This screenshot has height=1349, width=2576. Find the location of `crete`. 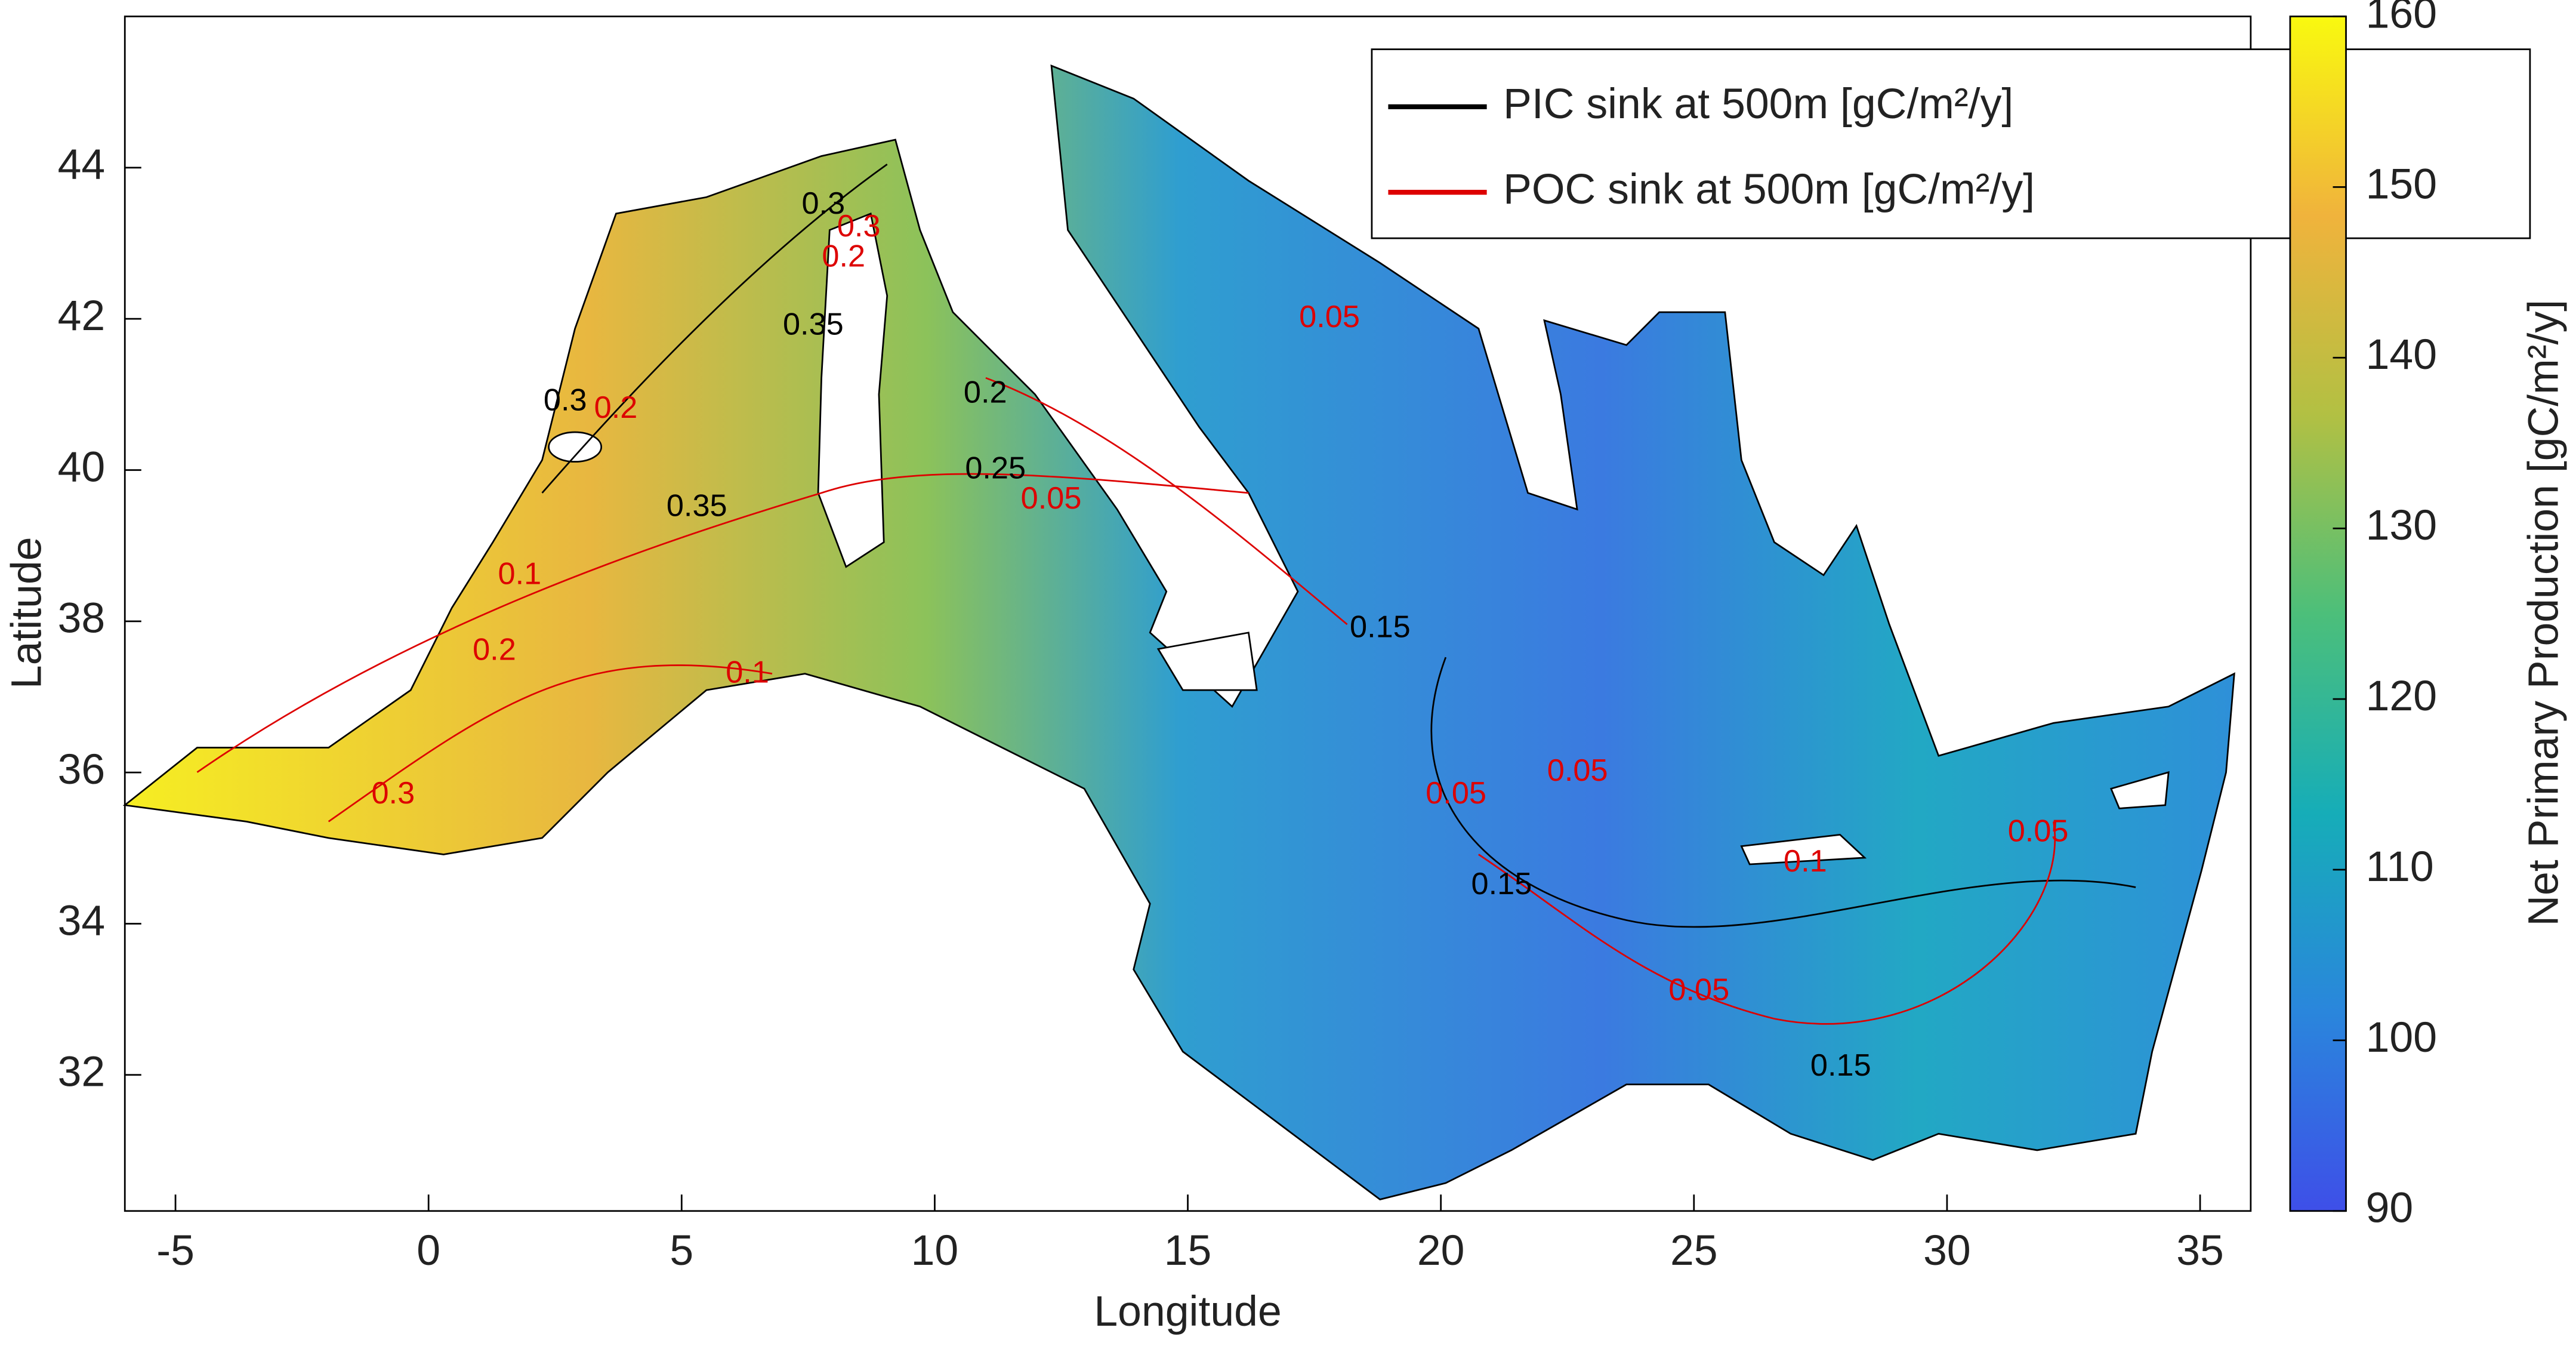

crete is located at coordinates (1804, 849).